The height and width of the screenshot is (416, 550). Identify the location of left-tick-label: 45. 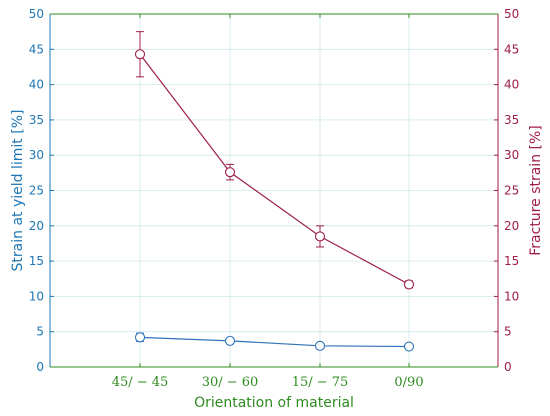
(36, 49).